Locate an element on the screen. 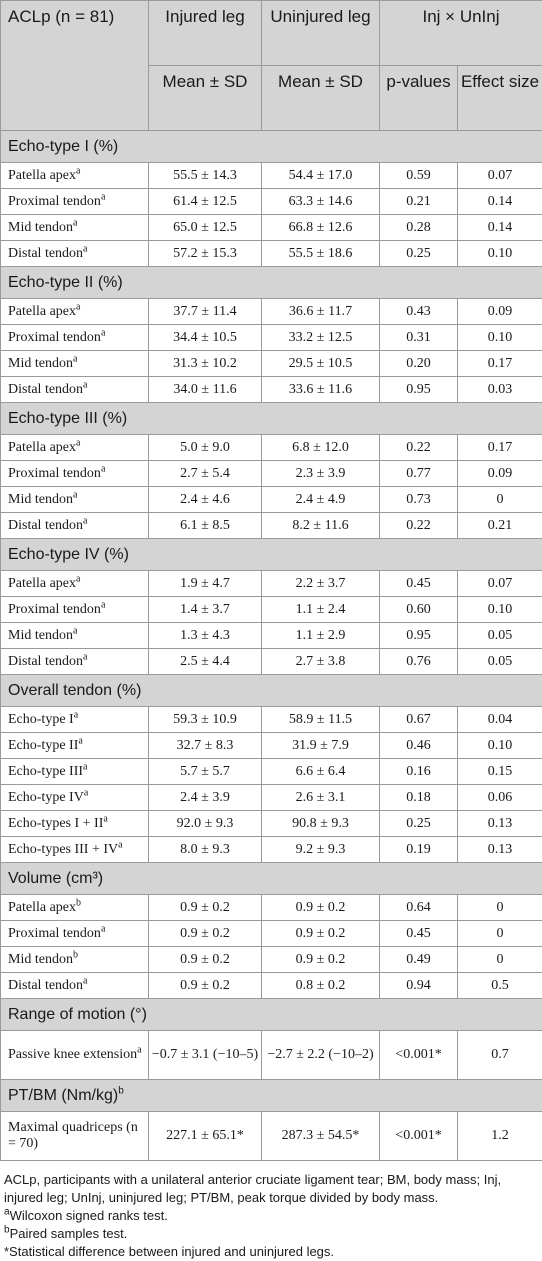  row-footnote-mark: b is located at coordinates (75, 954).